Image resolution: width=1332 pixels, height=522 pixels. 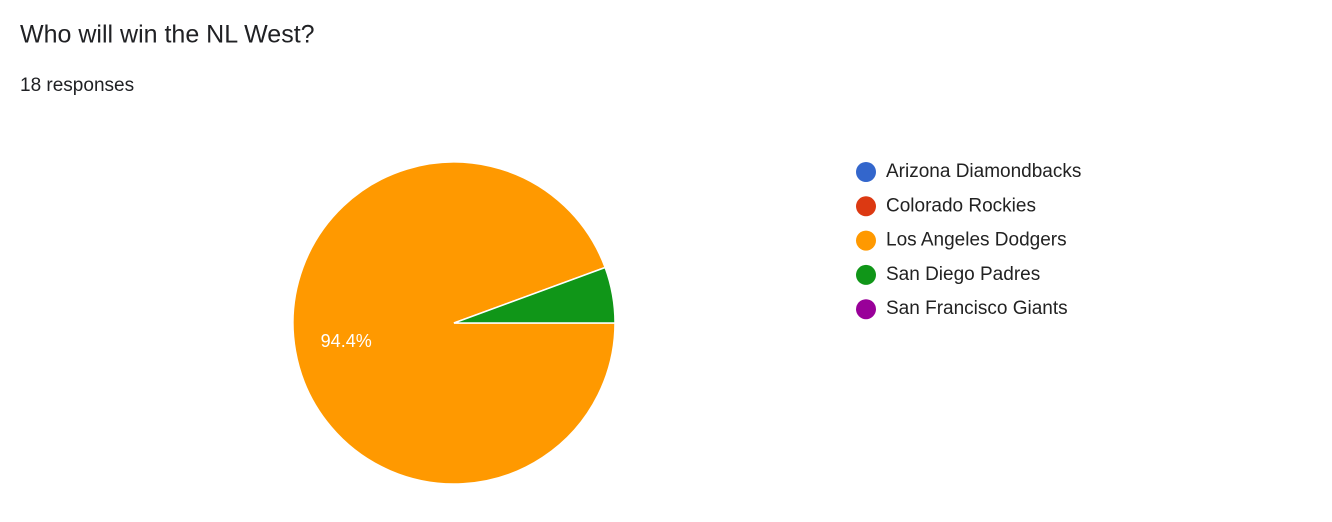 What do you see at coordinates (976, 240) in the screenshot?
I see `legend-label: Los Angeles Dodgers` at bounding box center [976, 240].